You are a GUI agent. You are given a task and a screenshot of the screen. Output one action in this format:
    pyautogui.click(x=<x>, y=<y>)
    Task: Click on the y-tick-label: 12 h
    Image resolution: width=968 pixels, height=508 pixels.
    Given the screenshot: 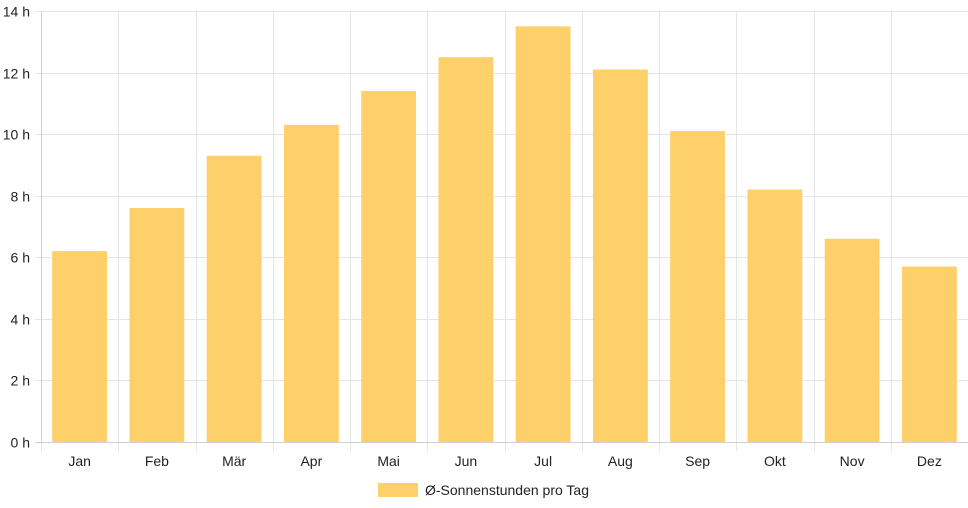 What is the action you would take?
    pyautogui.click(x=16, y=74)
    